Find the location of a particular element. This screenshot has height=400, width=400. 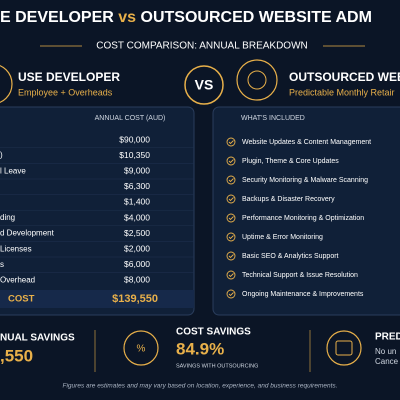

pred-label: PREDI is located at coordinates (387, 337).